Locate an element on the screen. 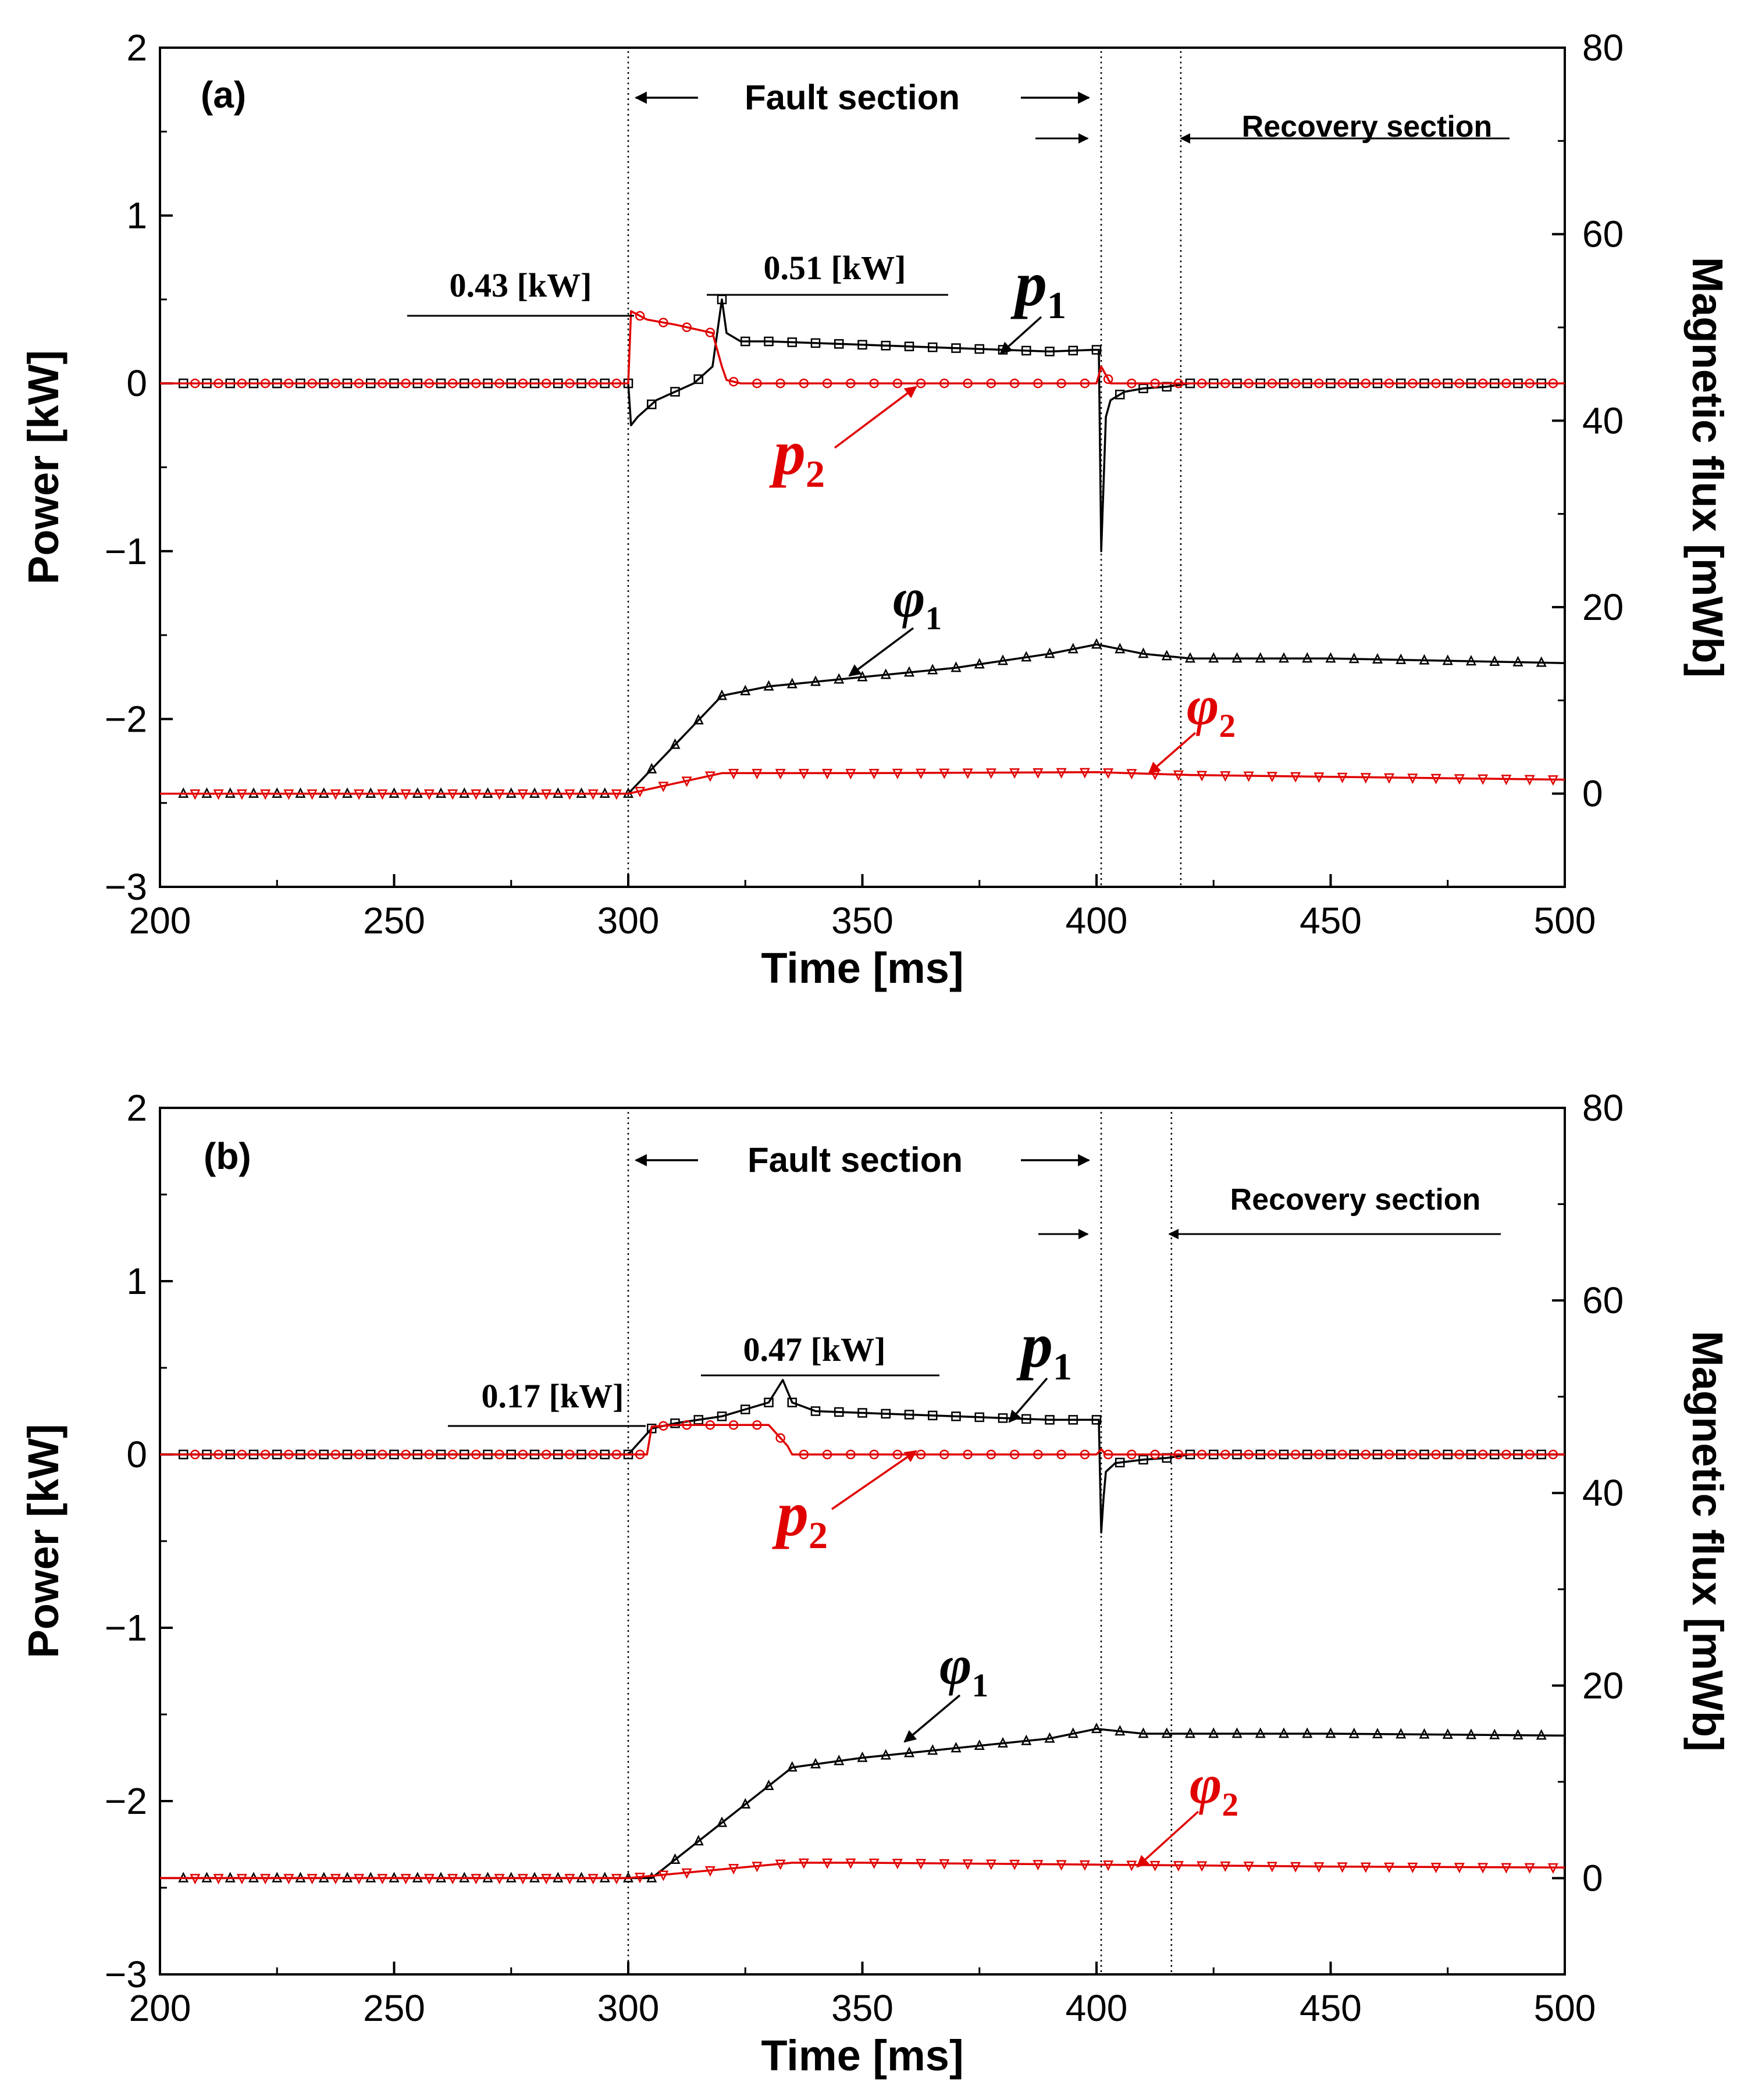 The image size is (1755, 2100). x-tick-label: 200 is located at coordinates (160, 921).